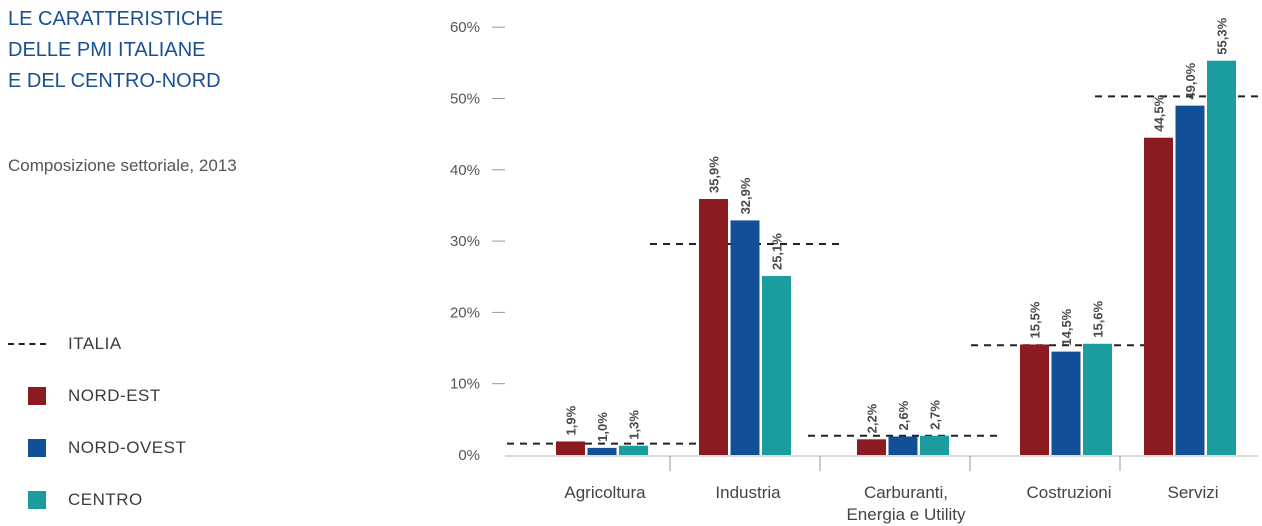  What do you see at coordinates (714, 174) in the screenshot?
I see `bar-value-label: 35,9%` at bounding box center [714, 174].